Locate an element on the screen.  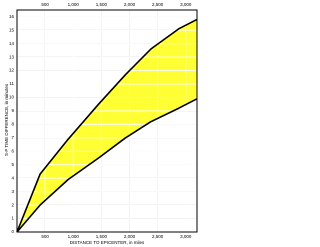
y-tick-label: 13 is located at coordinates (12, 56).